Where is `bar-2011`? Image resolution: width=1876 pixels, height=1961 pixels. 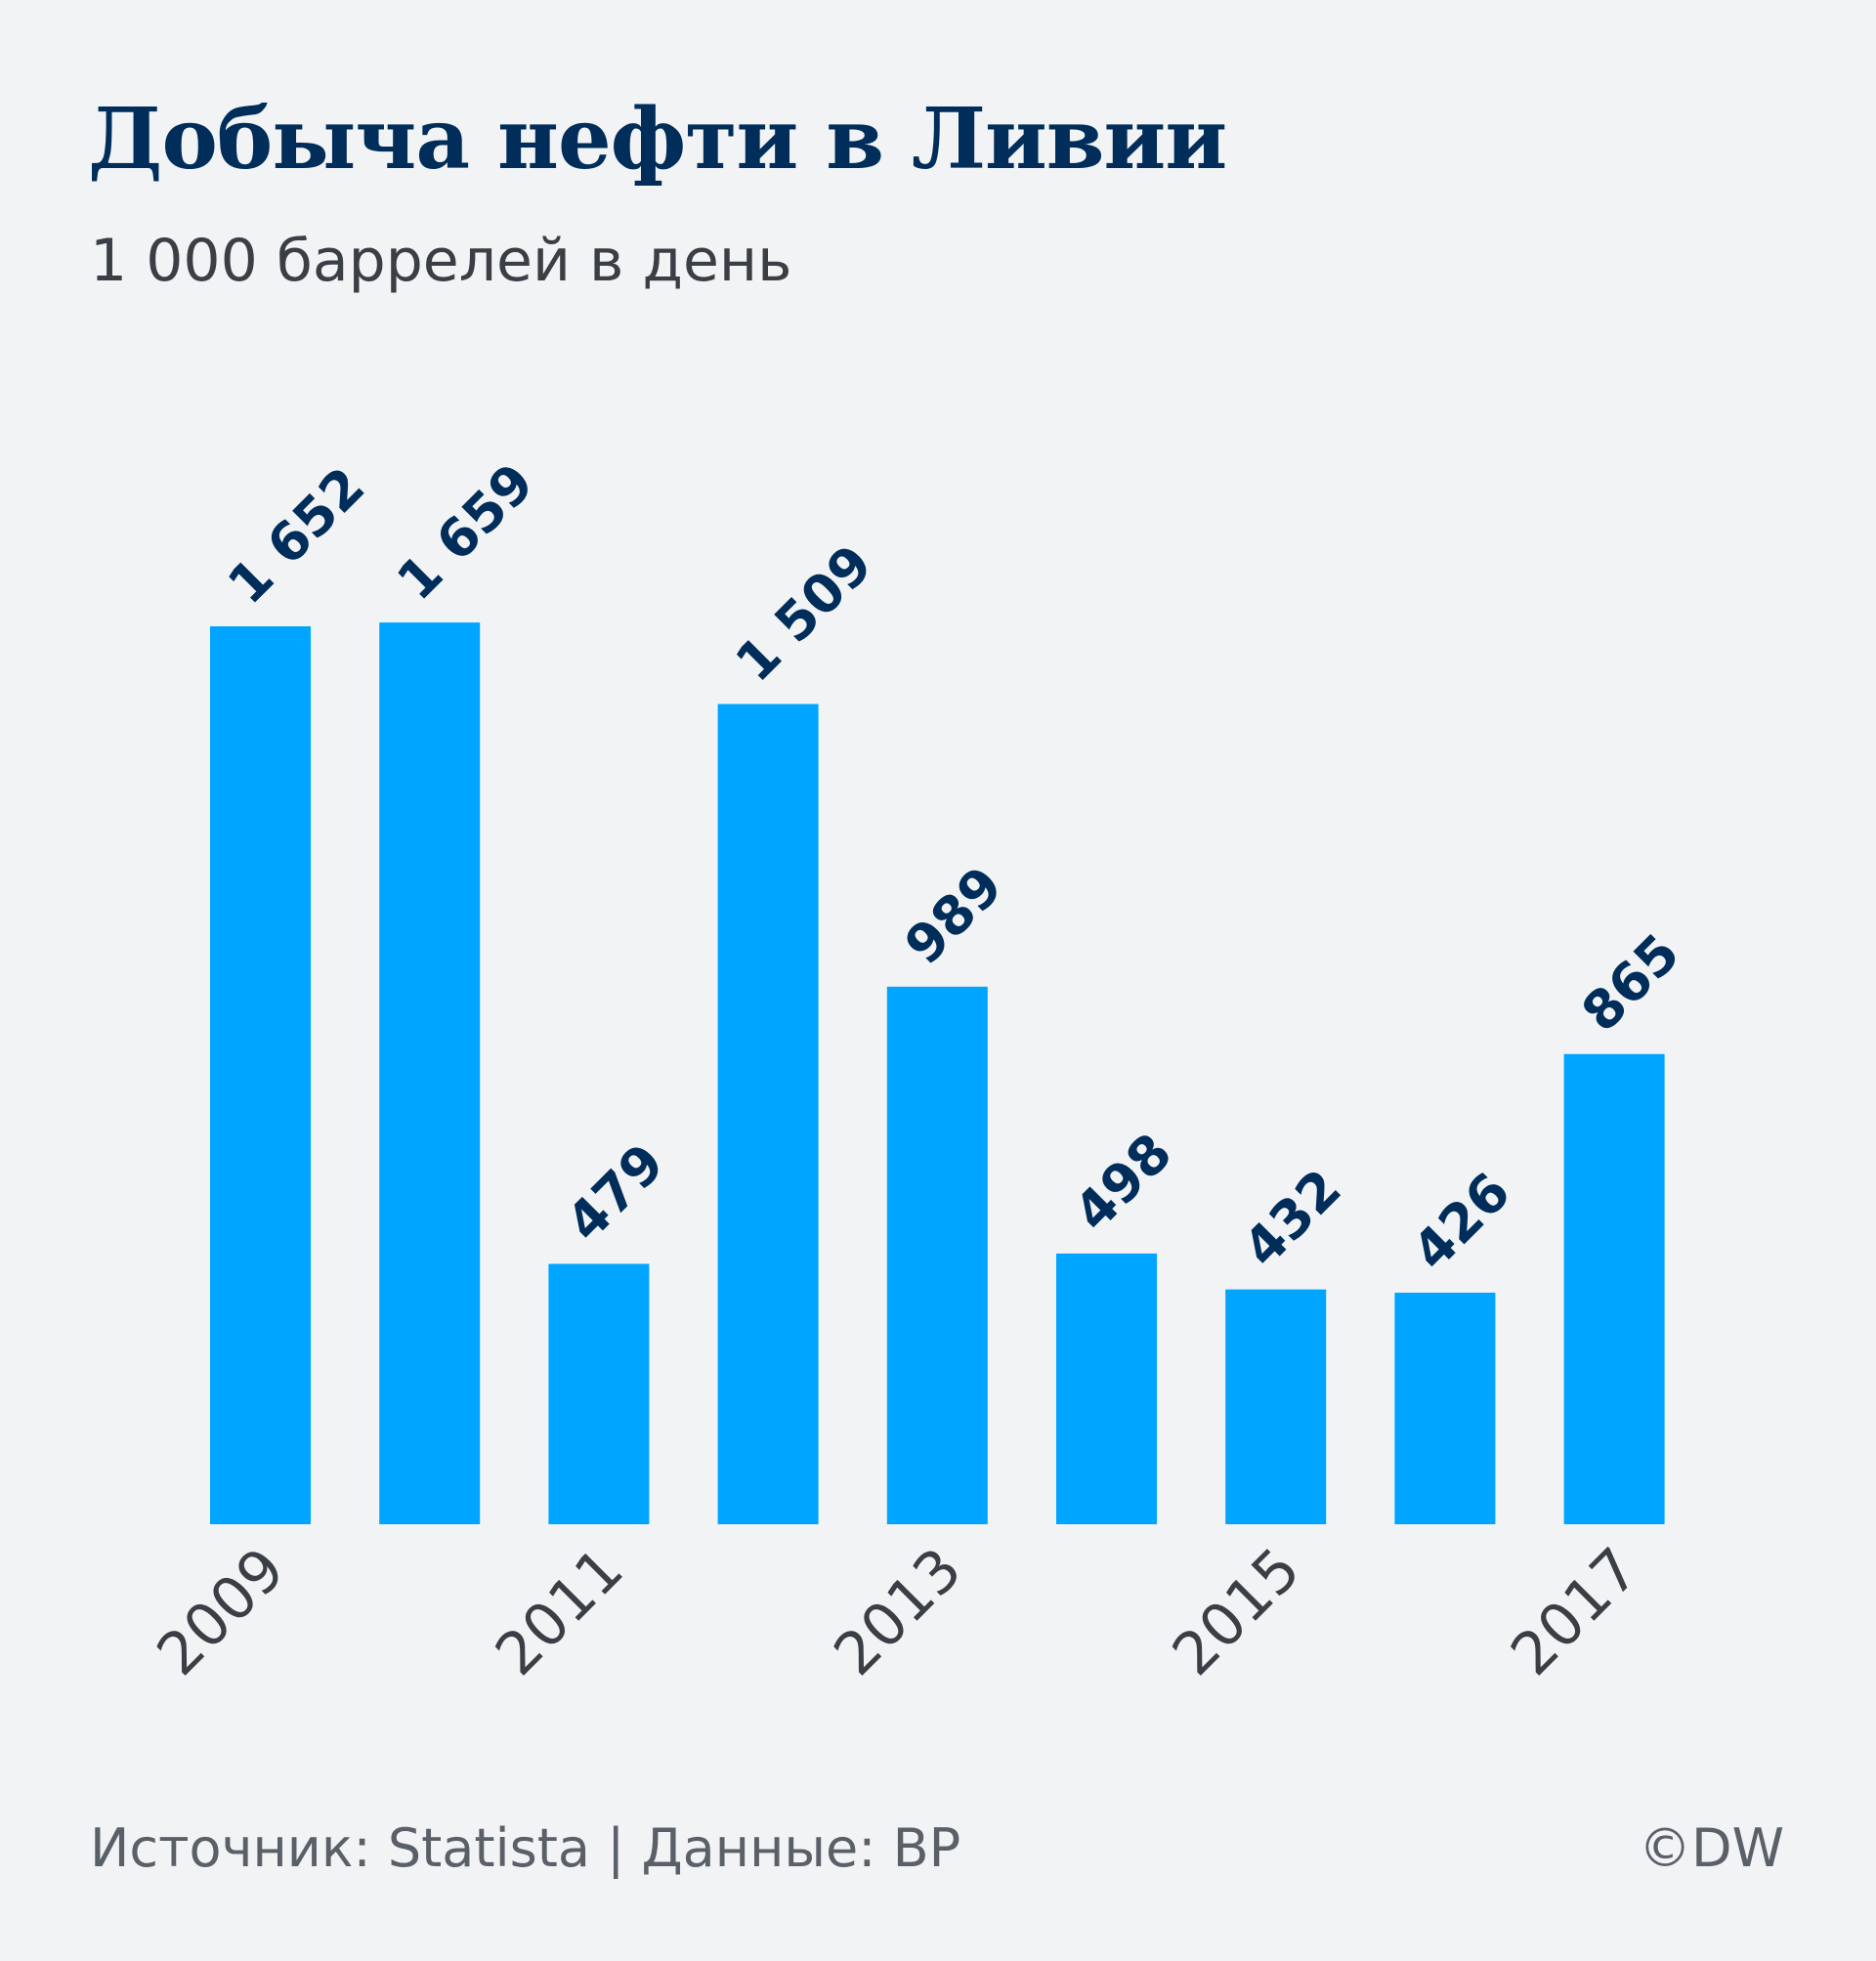
bar-2011 is located at coordinates (599, 1393).